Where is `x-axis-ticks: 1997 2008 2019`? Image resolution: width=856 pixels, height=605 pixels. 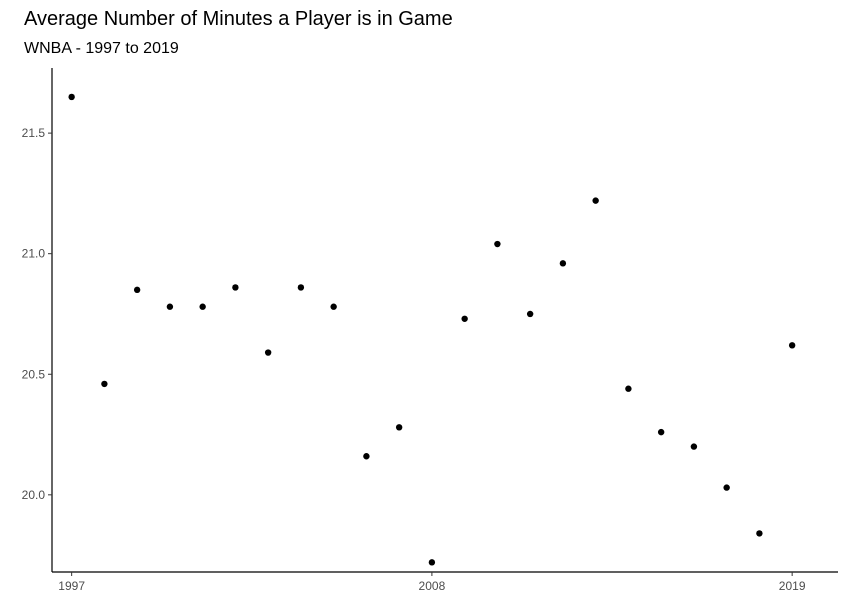
x-axis-ticks: 1997 2008 2019 is located at coordinates (432, 582).